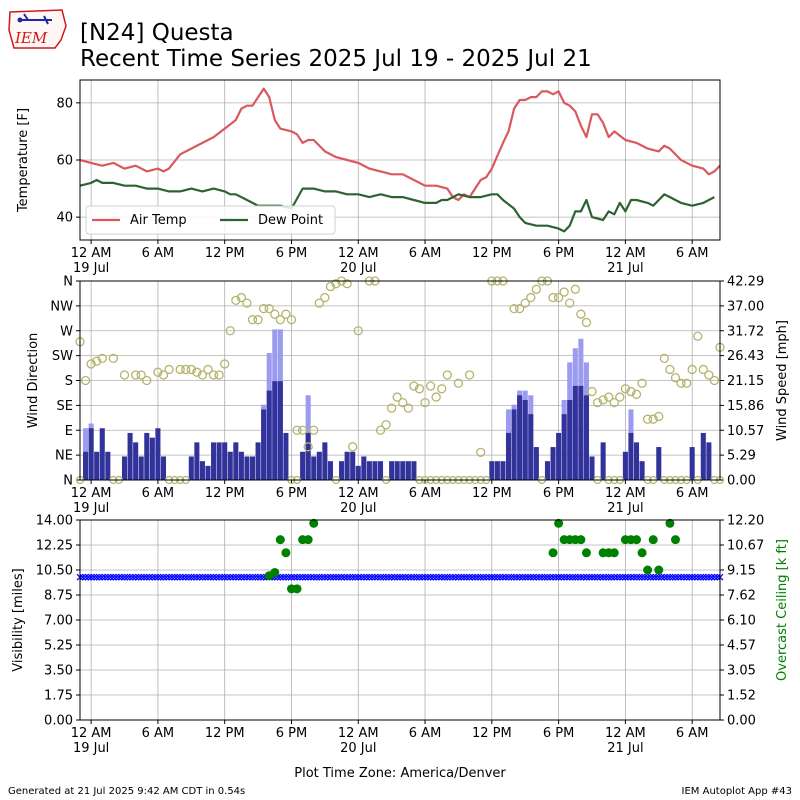 The image size is (800, 800). Describe the element at coordinates (745, 406) in the screenshot. I see `wind-speed-tick-label: 15.86` at that location.